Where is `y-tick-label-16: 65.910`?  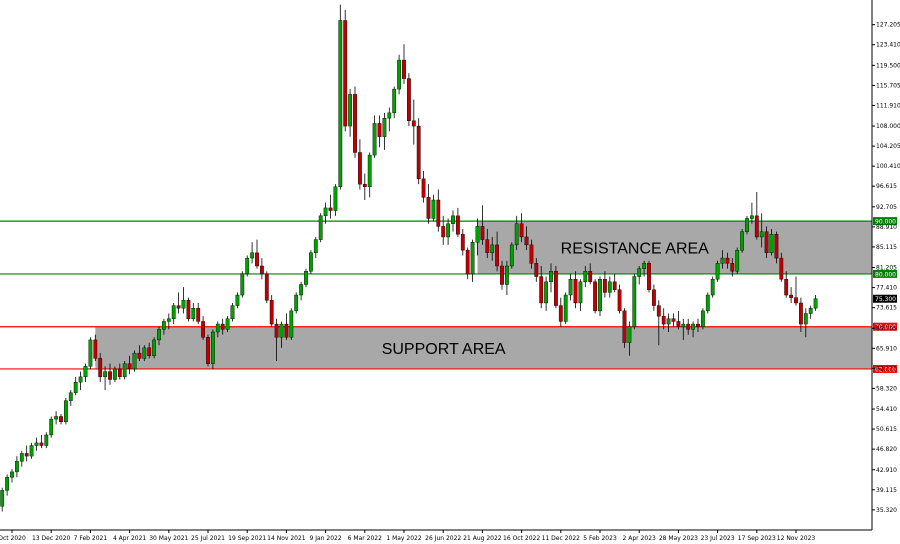 y-tick-label-16: 65.910 is located at coordinates (886, 348).